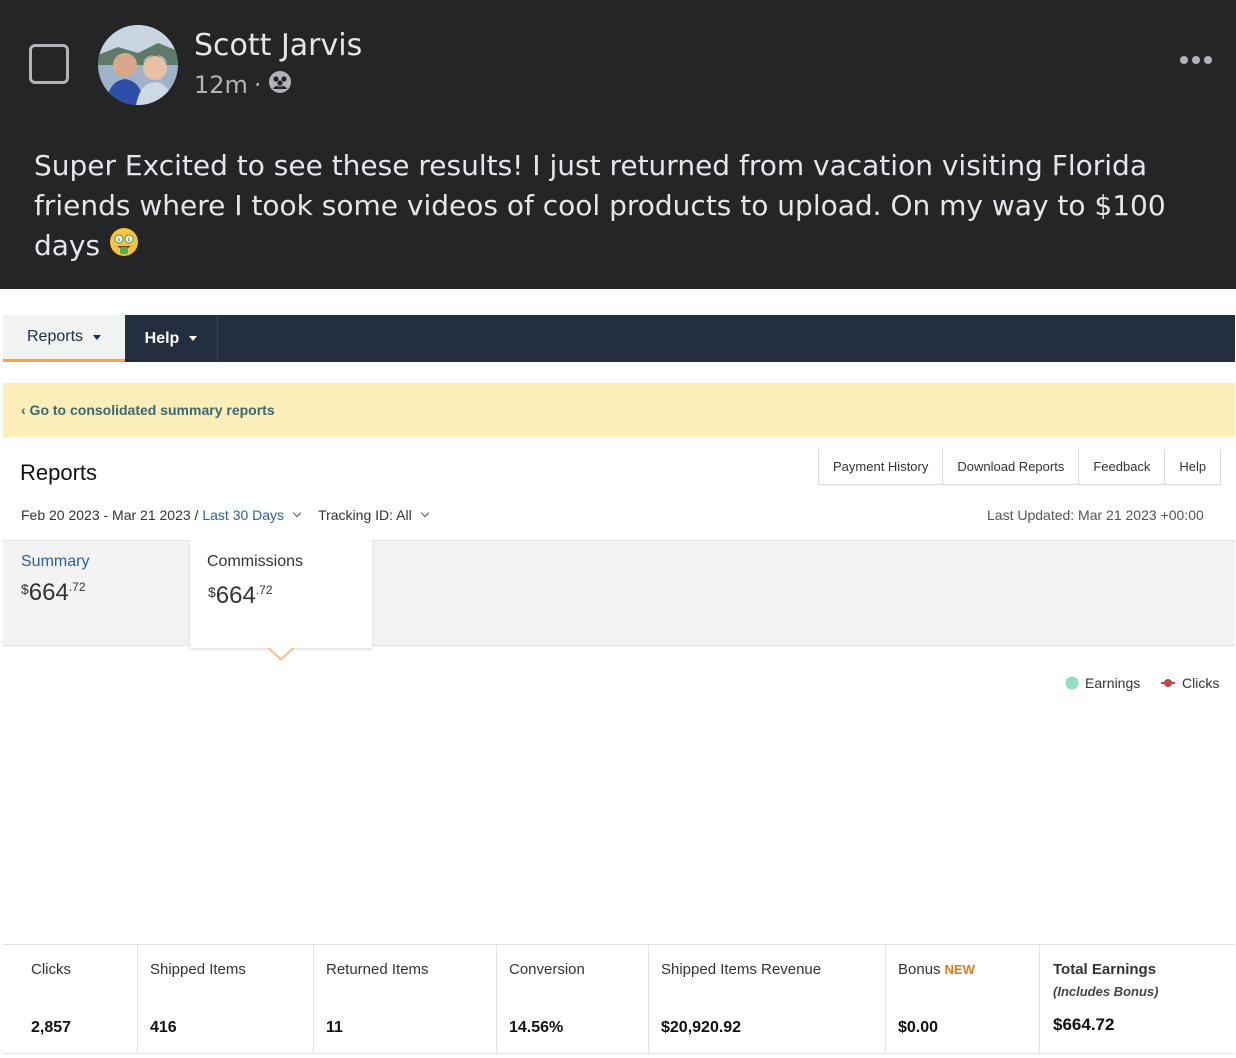  I want to click on nav-tab-reports: Reports, so click(64, 338).